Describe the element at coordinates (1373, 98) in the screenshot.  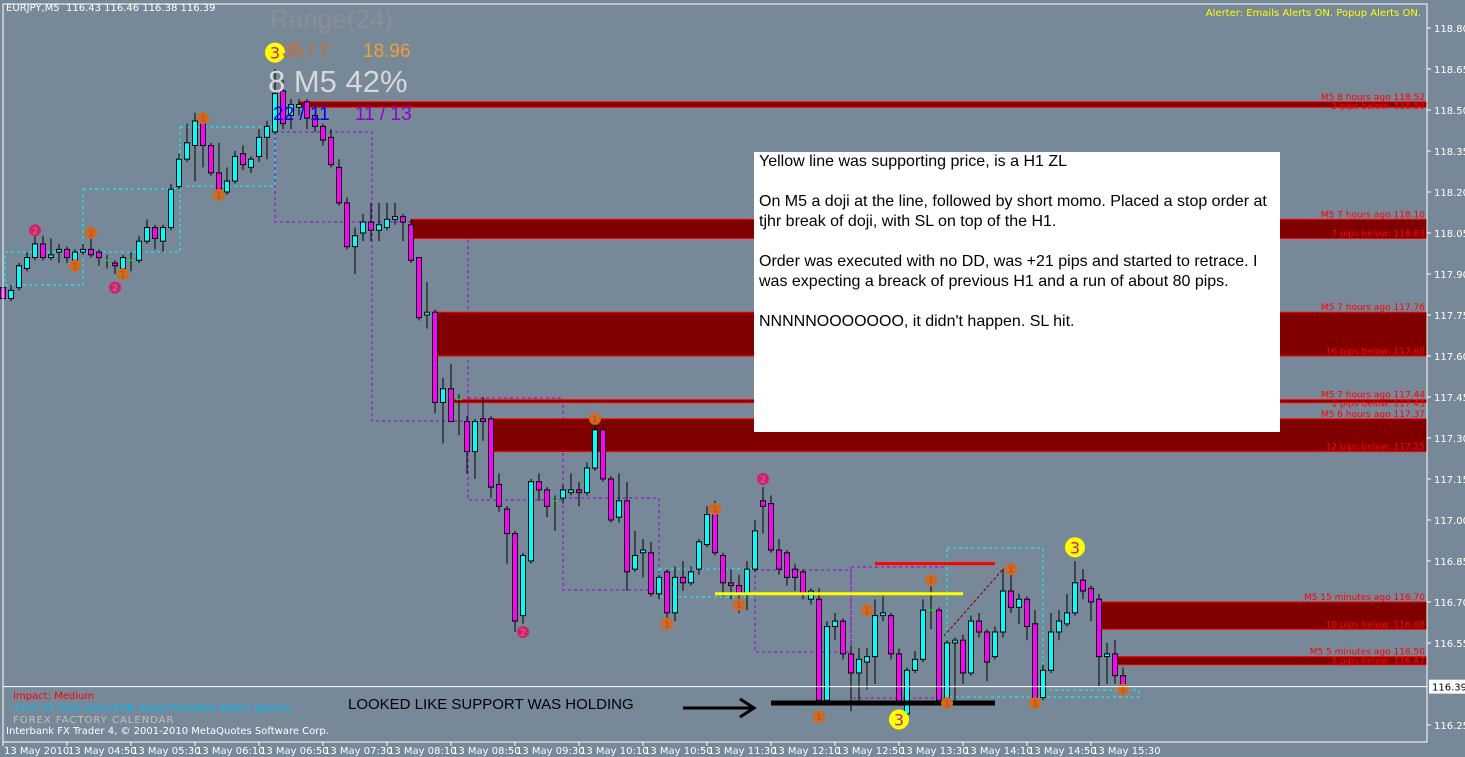
I see `zone-label-top: M5 8 hours ago 118.52` at that location.